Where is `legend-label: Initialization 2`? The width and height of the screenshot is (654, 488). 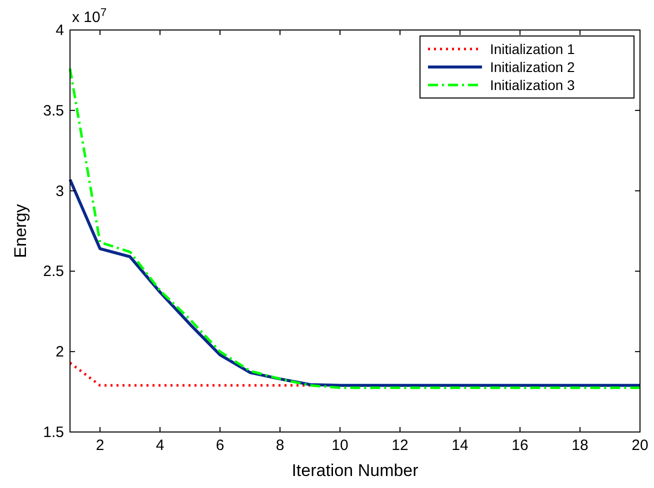
legend-label: Initialization 2 is located at coordinates (533, 67).